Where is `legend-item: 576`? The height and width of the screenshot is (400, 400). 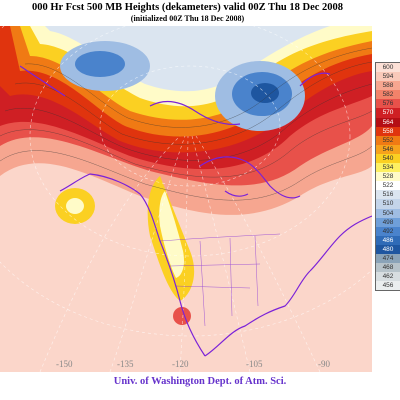
legend-item: 576 is located at coordinates (388, 104).